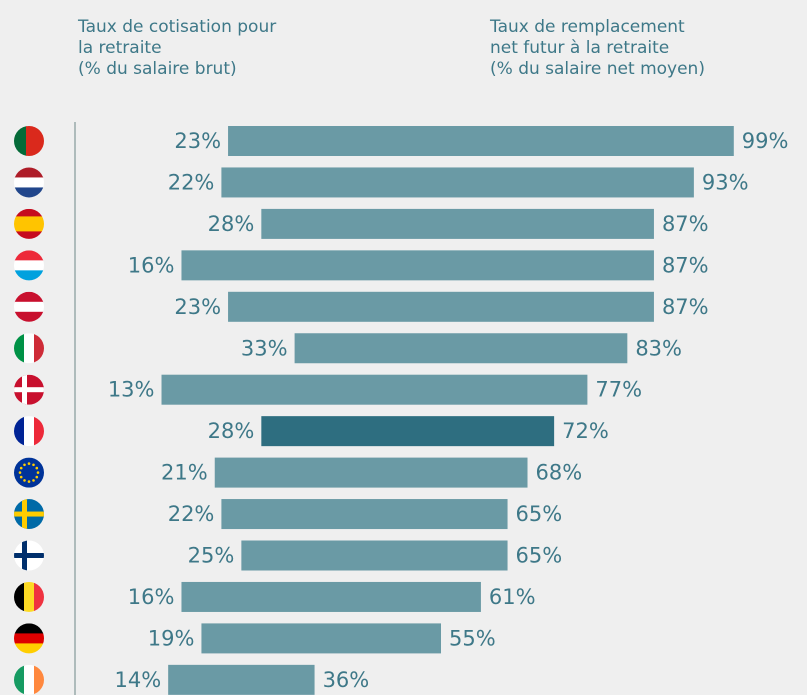 The height and width of the screenshot is (695, 807). What do you see at coordinates (231, 224) in the screenshot?
I see `start-label: 28%` at bounding box center [231, 224].